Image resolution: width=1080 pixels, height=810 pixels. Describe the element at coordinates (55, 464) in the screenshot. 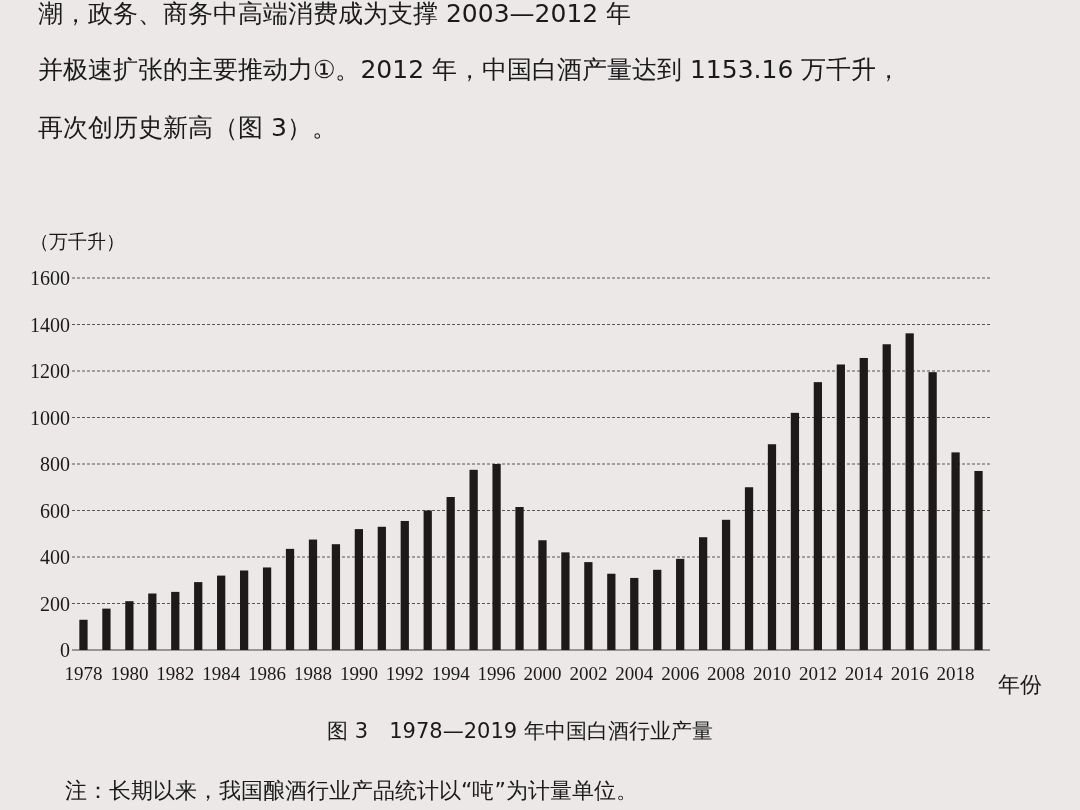

I see `ytick: 800` at that location.